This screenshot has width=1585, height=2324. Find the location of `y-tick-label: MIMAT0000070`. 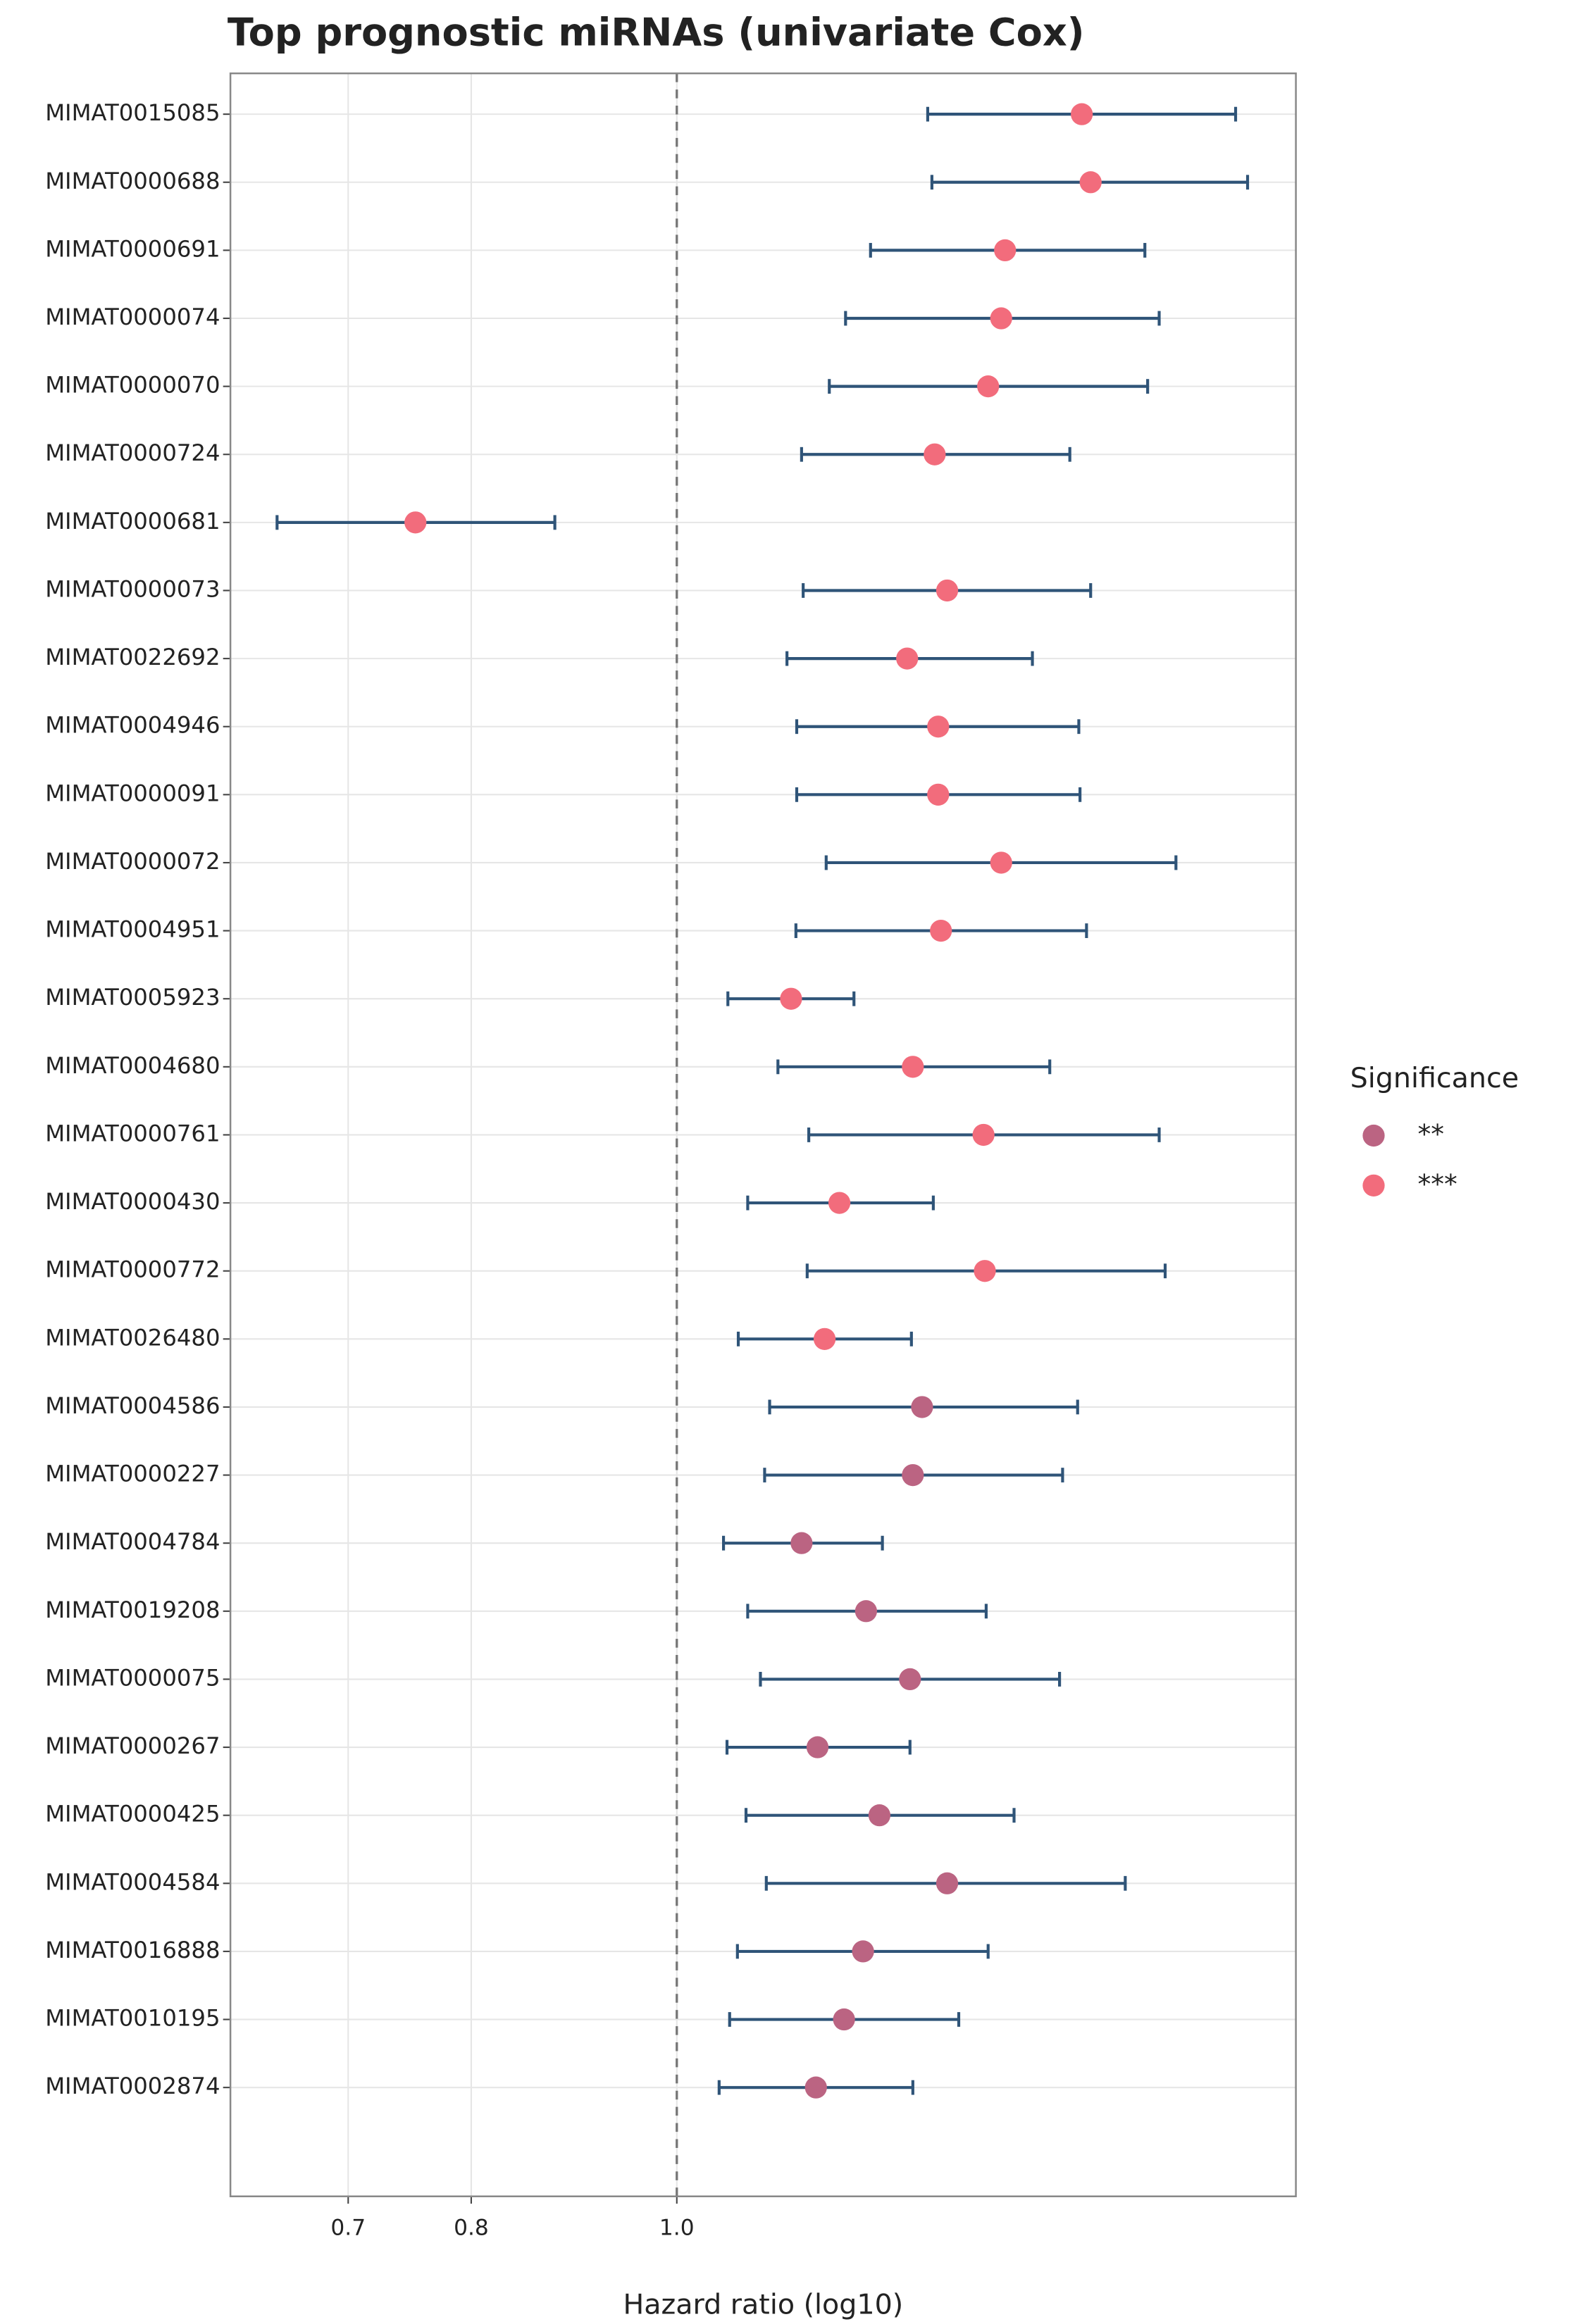

y-tick-label: MIMAT0000070 is located at coordinates (132, 385).